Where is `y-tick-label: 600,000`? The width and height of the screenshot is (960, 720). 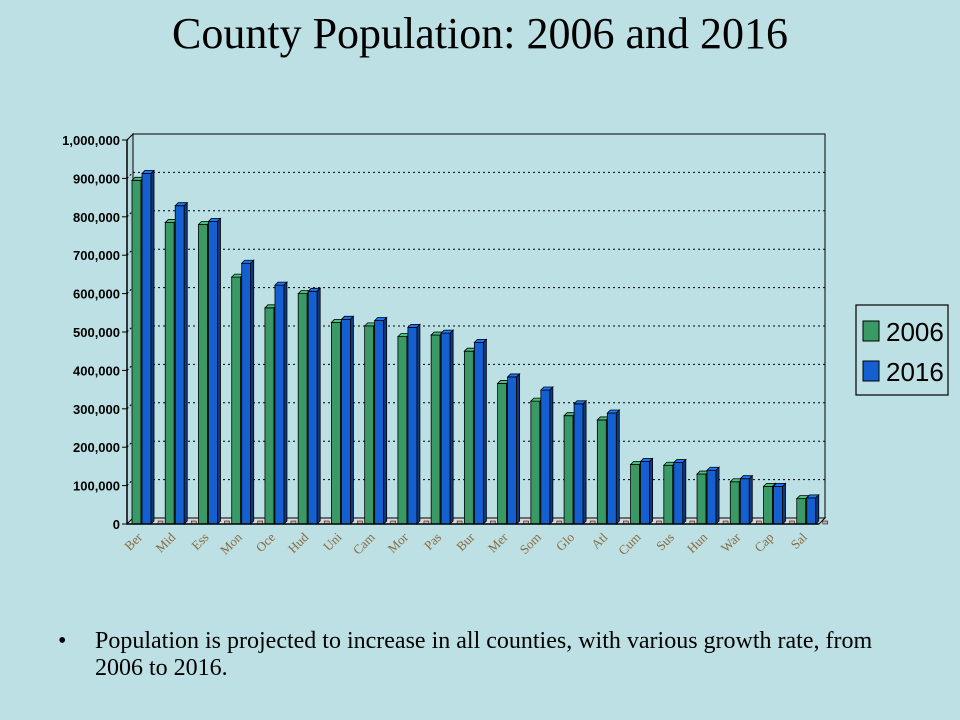 y-tick-label: 600,000 is located at coordinates (96, 294).